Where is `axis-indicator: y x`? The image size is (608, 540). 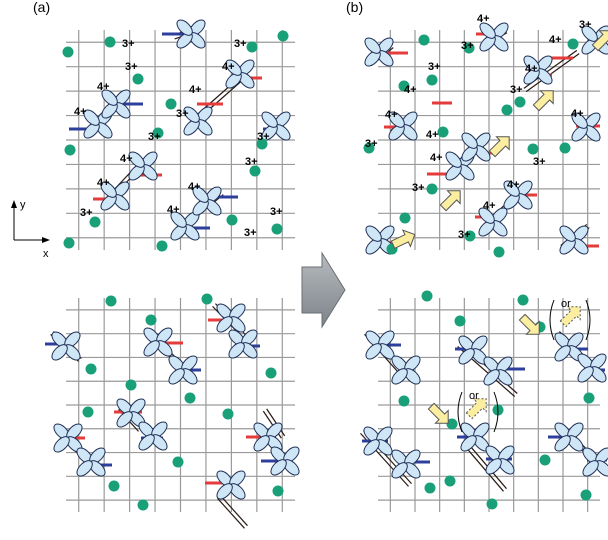
axis-indicator: y x is located at coordinates (30, 229).